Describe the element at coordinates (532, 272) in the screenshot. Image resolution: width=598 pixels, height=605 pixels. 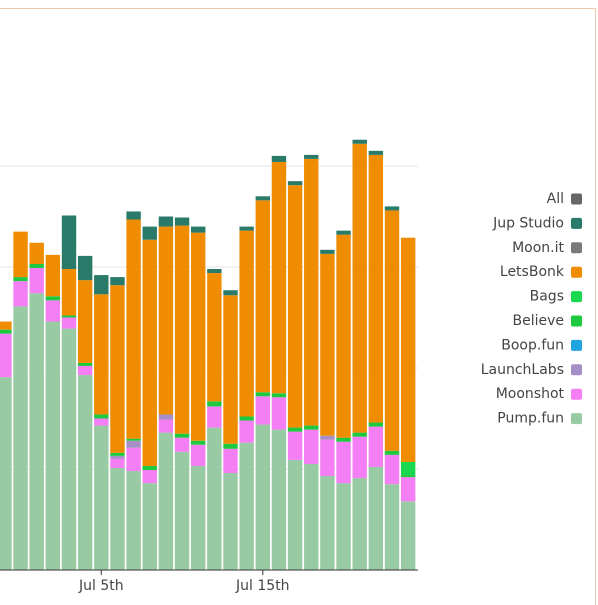
I see `legend-label: LetsBonk` at that location.